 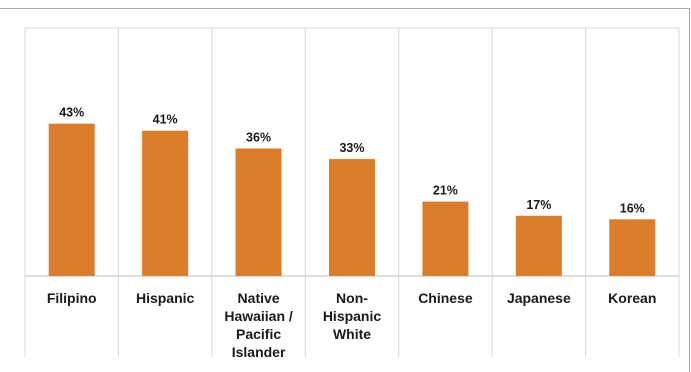 What do you see at coordinates (258, 316) in the screenshot?
I see `category-label-line: Hawaiian /` at bounding box center [258, 316].